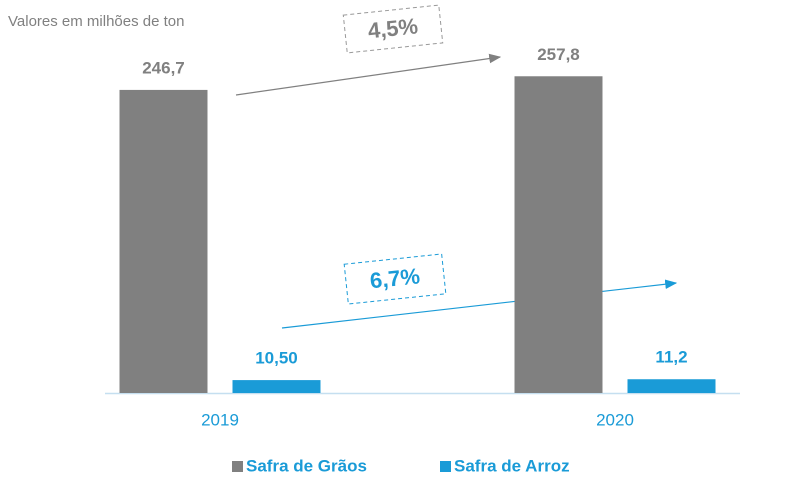 This screenshot has height=479, width=794. I want to click on annotation: 4,5%, so click(393, 28).